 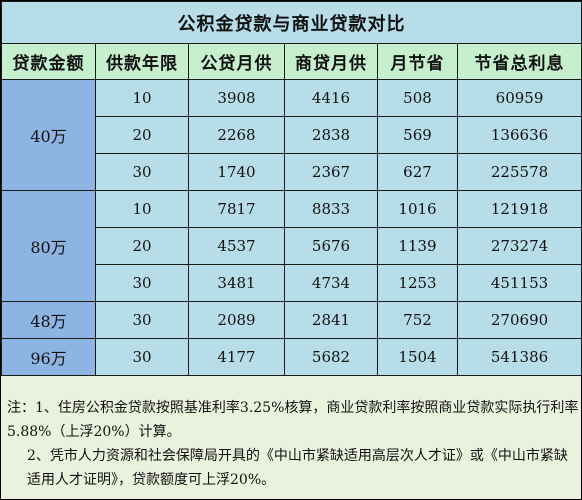 What do you see at coordinates (331, 98) in the screenshot?
I see `biz-monthly-cell: 4416` at bounding box center [331, 98].